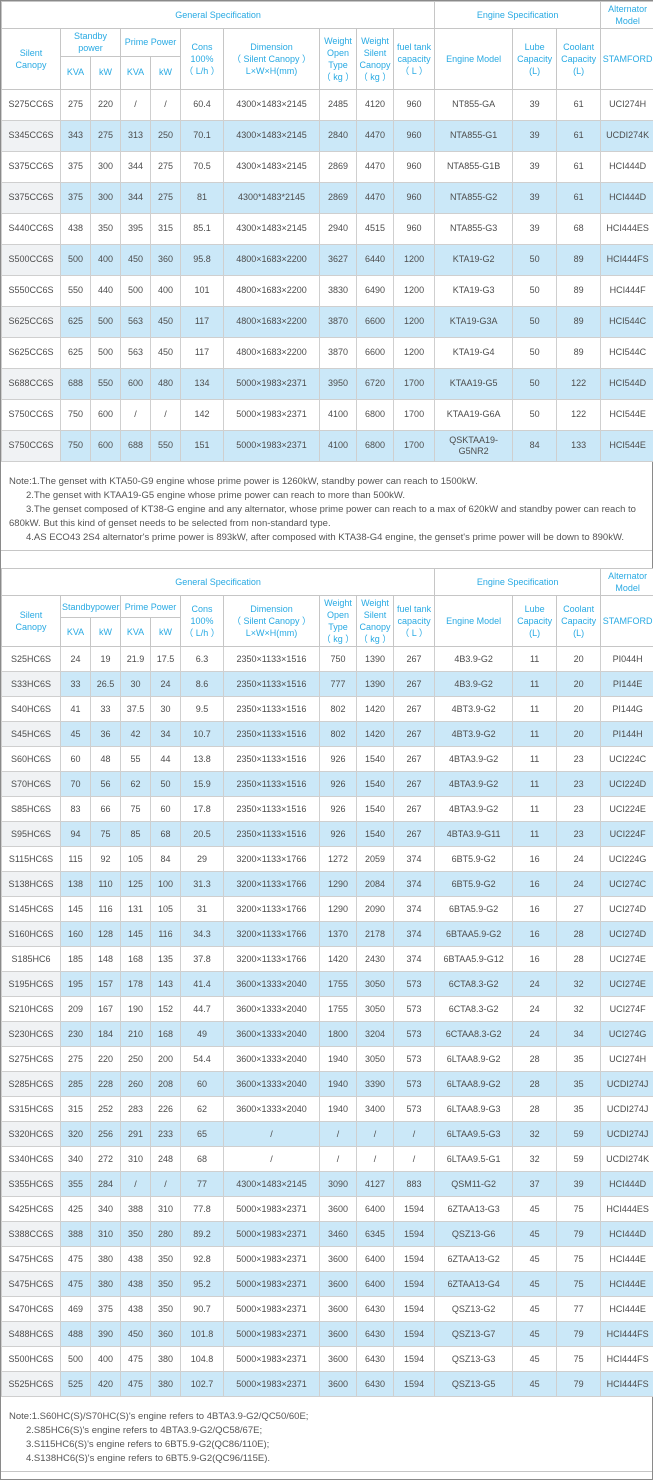 The image size is (653, 1480). Describe the element at coordinates (31, 1334) in the screenshot. I see `model-cell: S488HC6S` at that location.